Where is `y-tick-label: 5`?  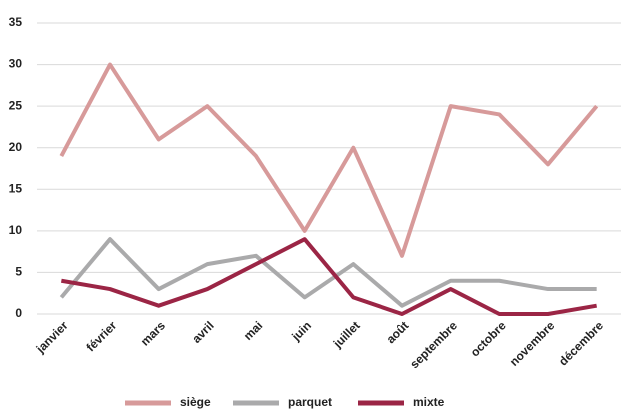
y-tick-label: 5 is located at coordinates (18, 272).